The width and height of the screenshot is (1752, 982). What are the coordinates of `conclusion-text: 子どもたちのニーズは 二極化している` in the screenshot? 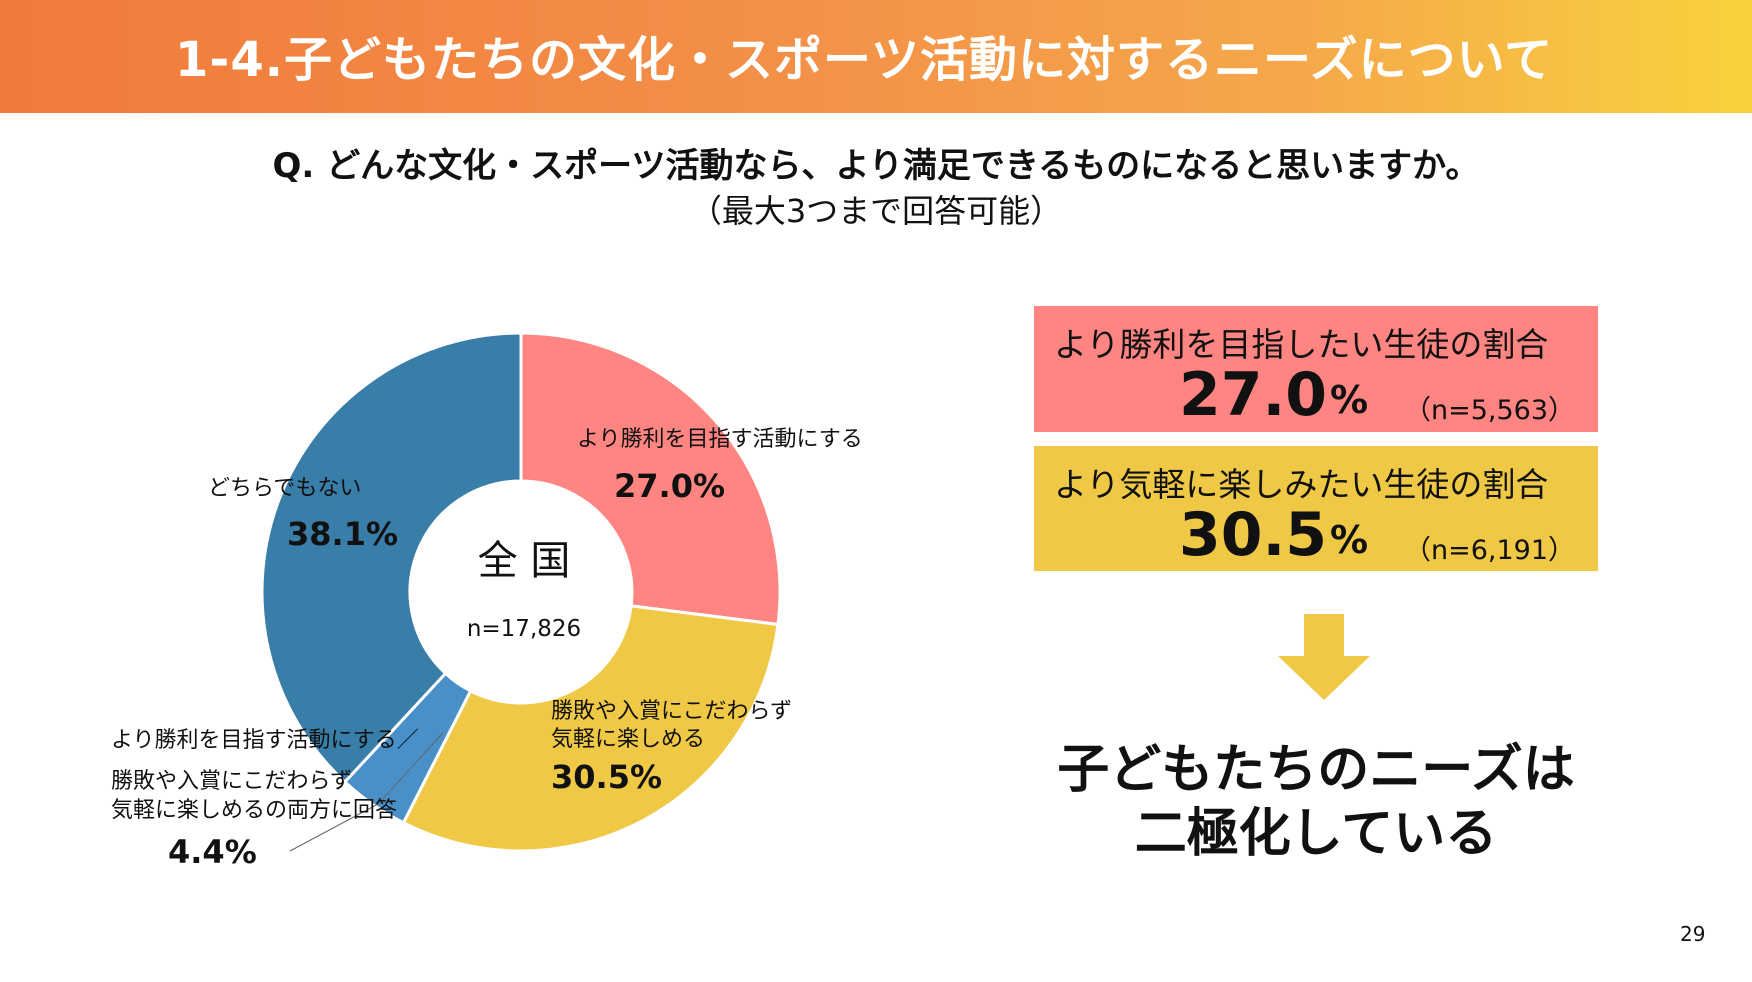 It's located at (1316, 802).